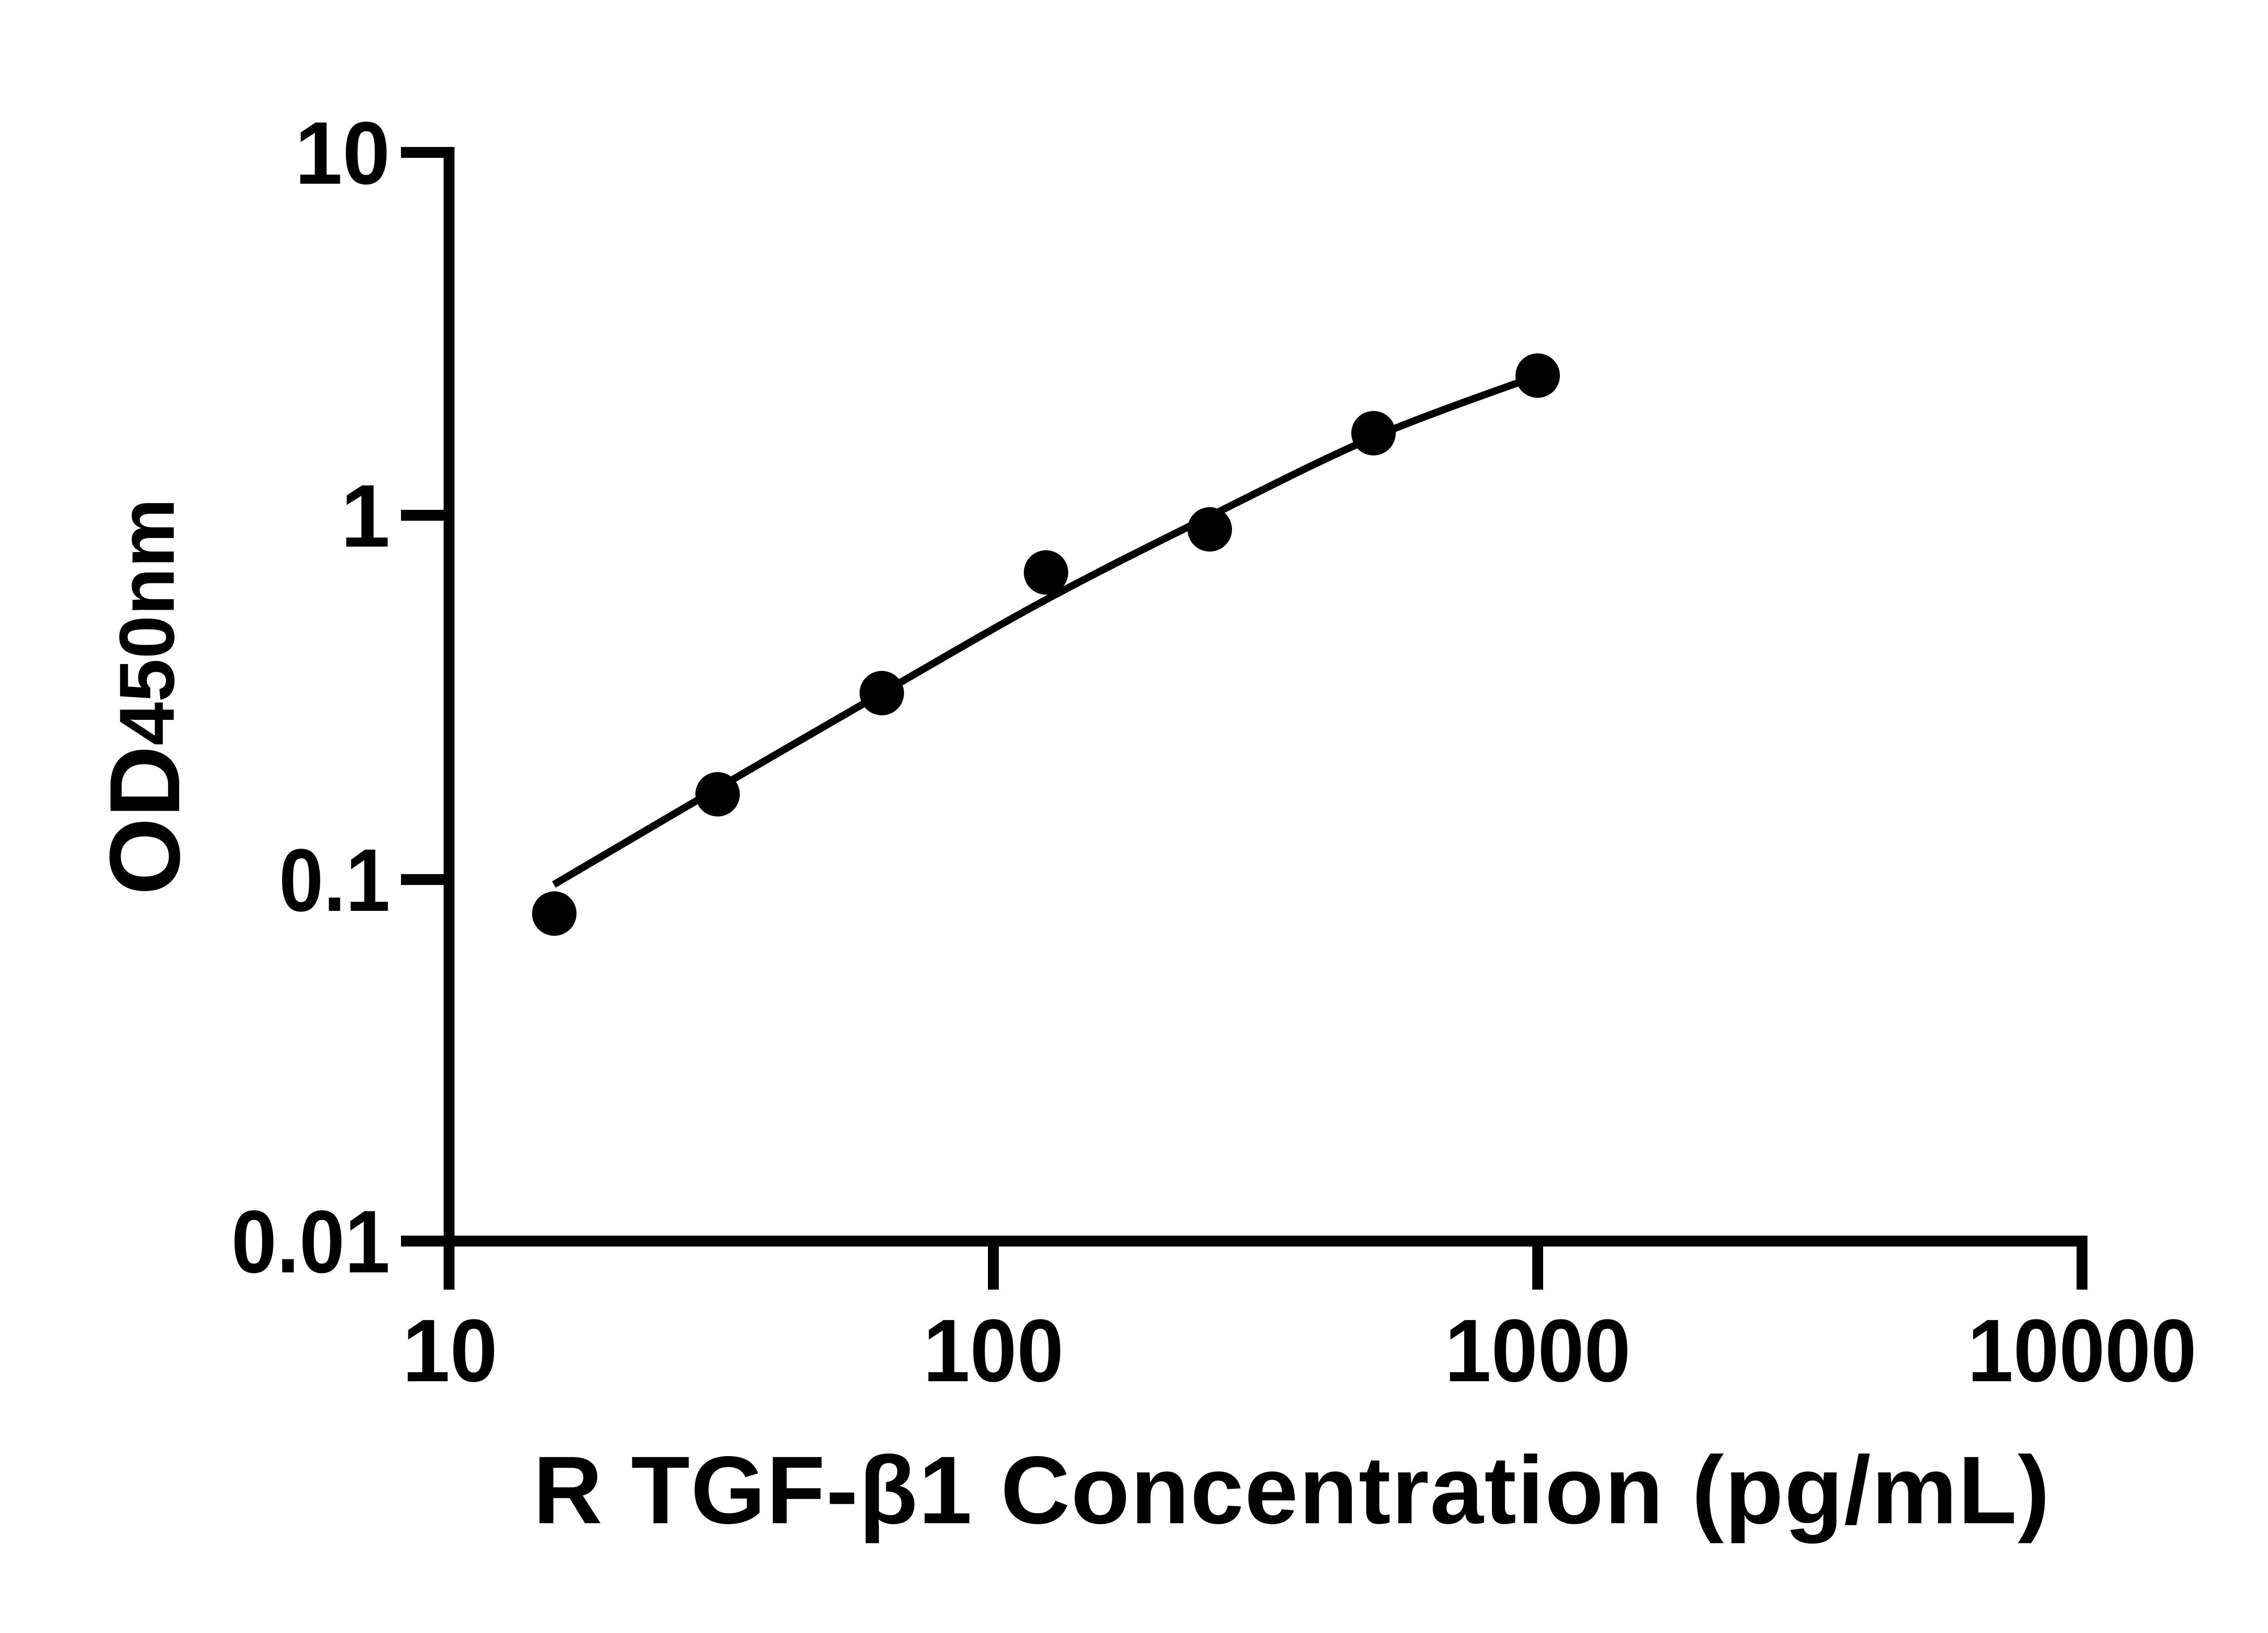  Describe the element at coordinates (334, 880) in the screenshot. I see `svg-text: 0.1` at that location.